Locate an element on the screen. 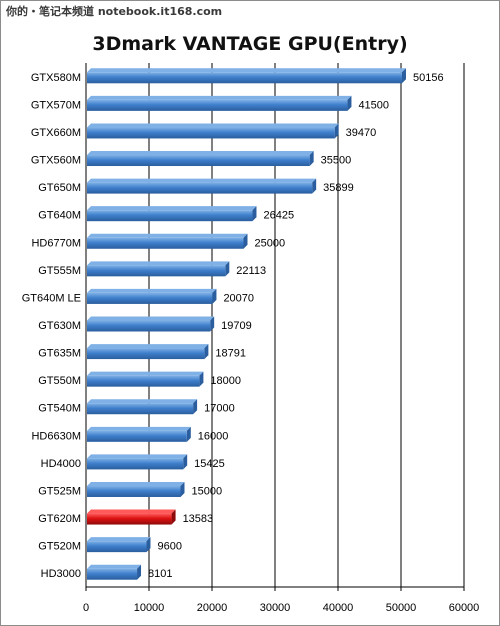 This screenshot has height=626, width=500. value-label: 15000 is located at coordinates (207, 491).